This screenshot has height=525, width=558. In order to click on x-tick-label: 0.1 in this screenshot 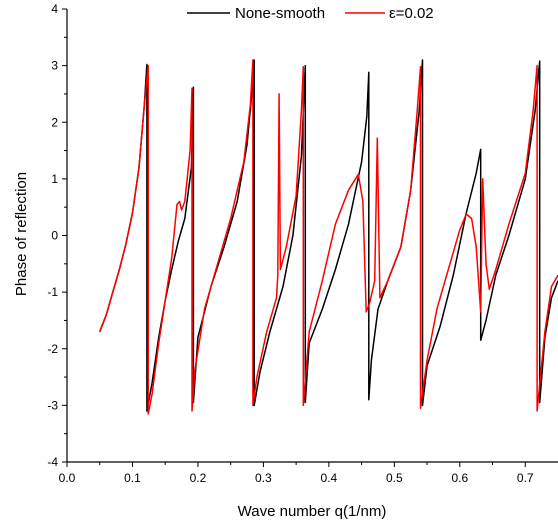, I will do `click(132, 478)`.